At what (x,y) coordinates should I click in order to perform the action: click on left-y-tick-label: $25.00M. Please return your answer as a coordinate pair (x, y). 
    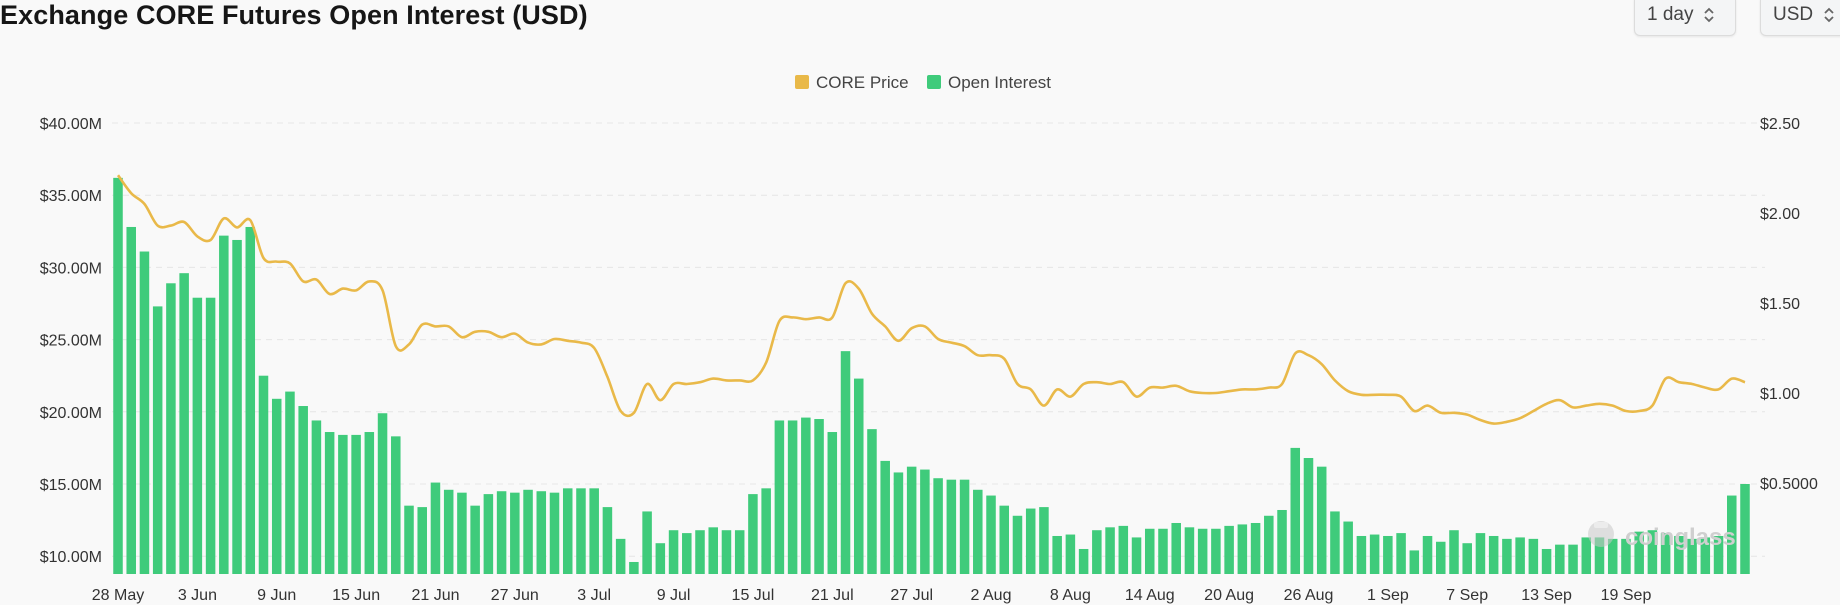
    Looking at the image, I should click on (71, 341).